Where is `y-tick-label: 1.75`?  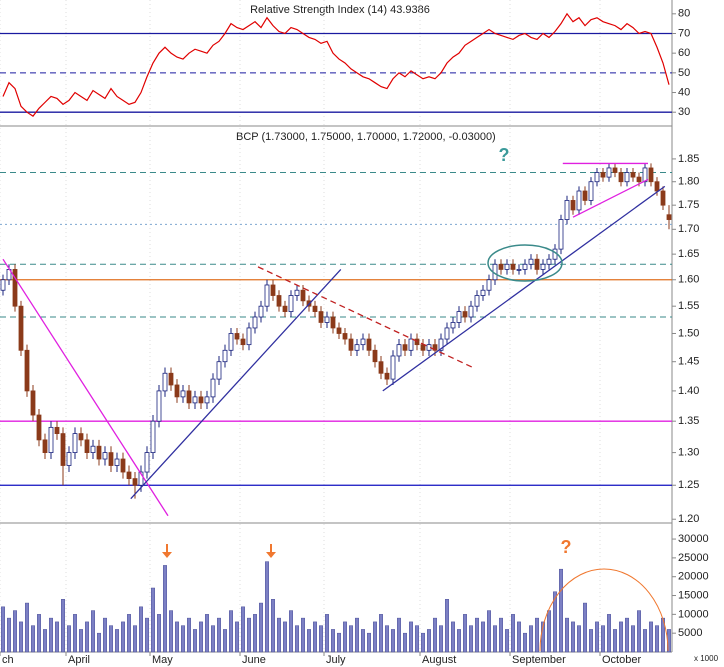
y-tick-label: 1.75 is located at coordinates (688, 205).